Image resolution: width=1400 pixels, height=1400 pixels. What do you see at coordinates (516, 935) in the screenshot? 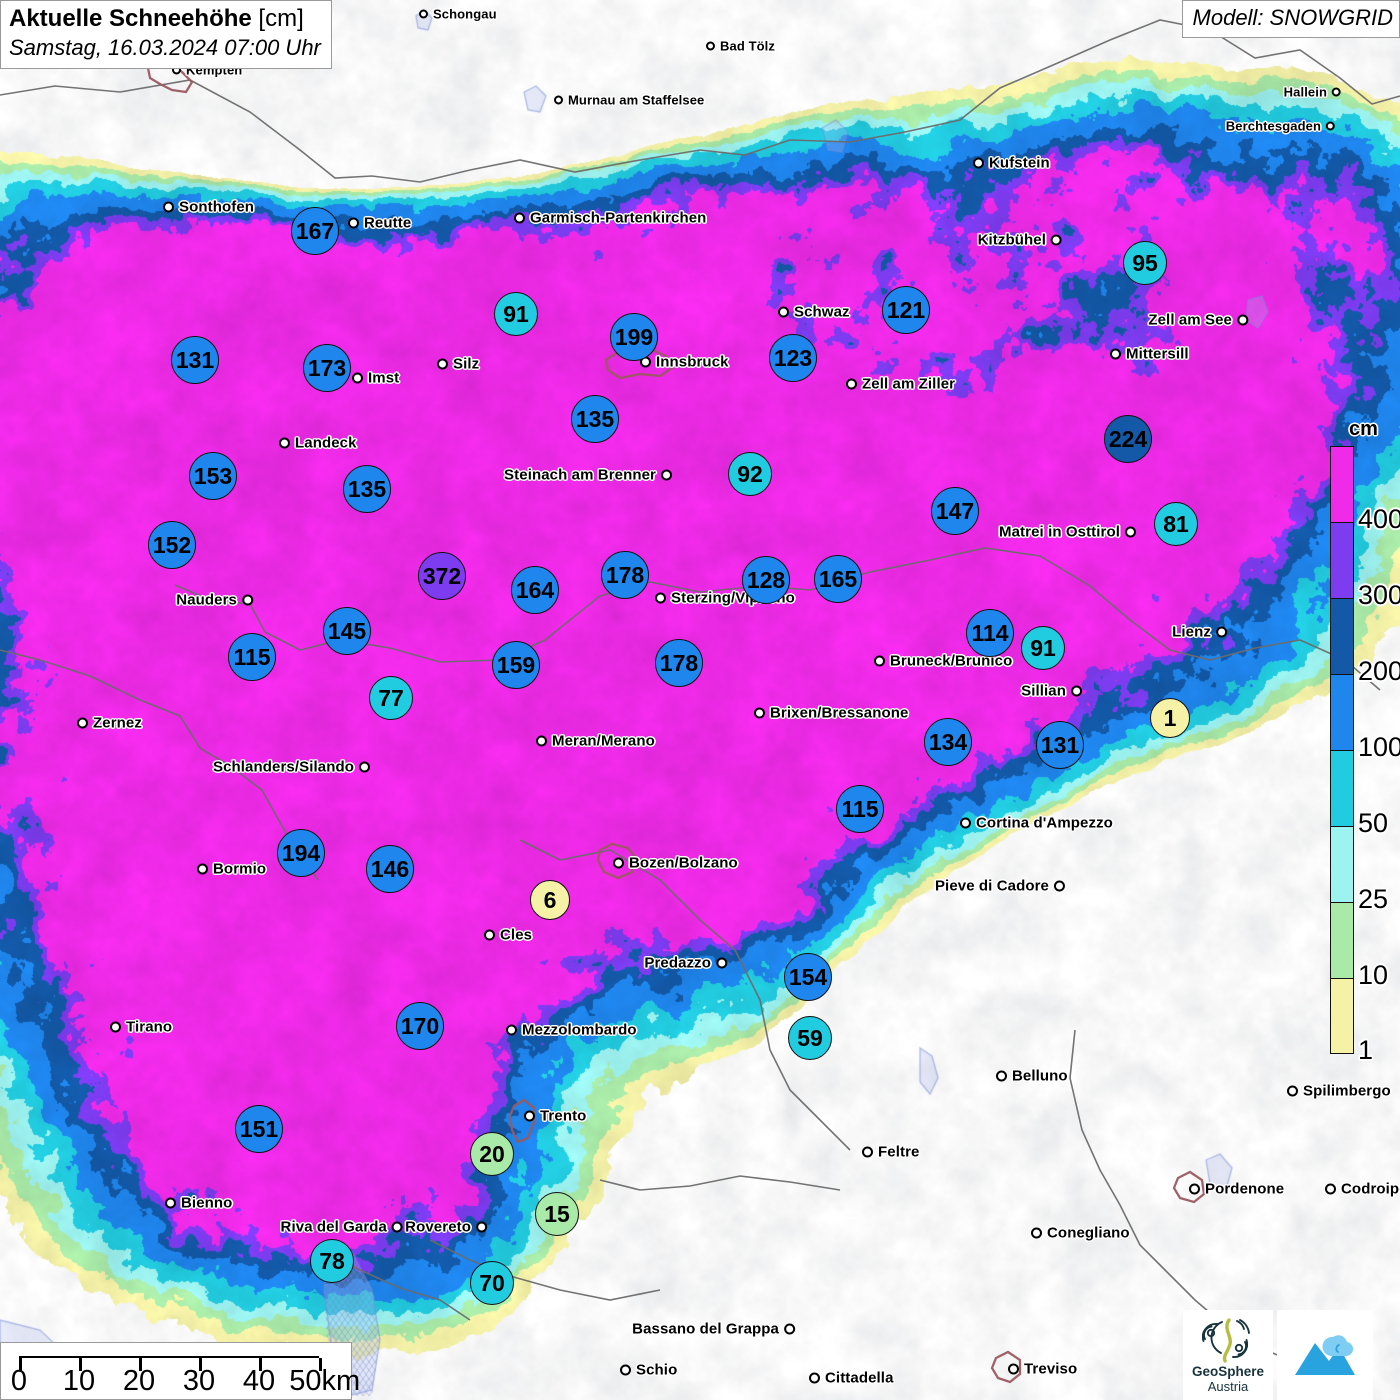
I see `city-label: Cles` at bounding box center [516, 935].